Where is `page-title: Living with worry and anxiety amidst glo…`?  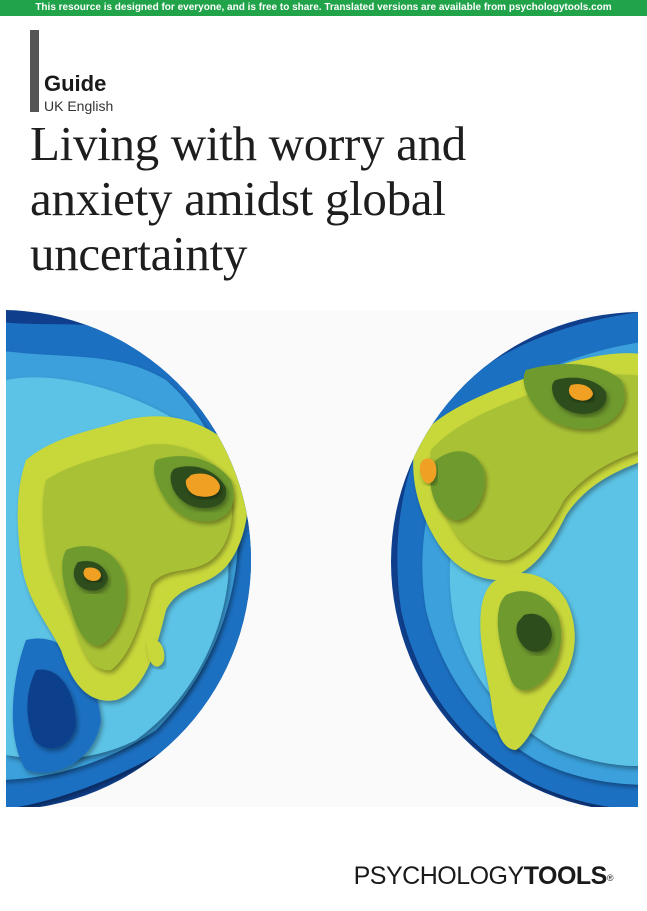 page-title: Living with worry and anxiety amidst glo… is located at coordinates (248, 198).